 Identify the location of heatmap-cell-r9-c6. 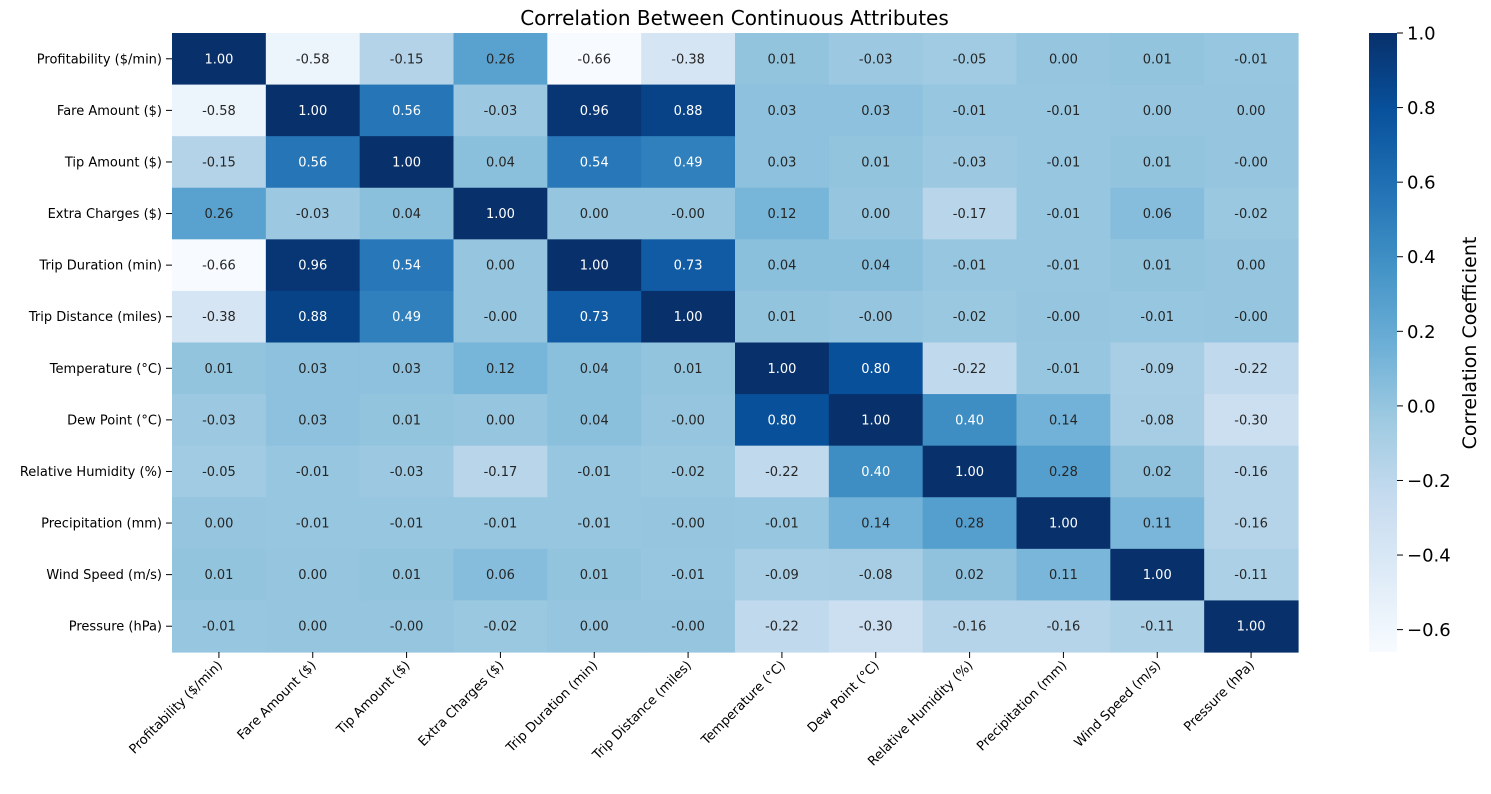
(782, 523).